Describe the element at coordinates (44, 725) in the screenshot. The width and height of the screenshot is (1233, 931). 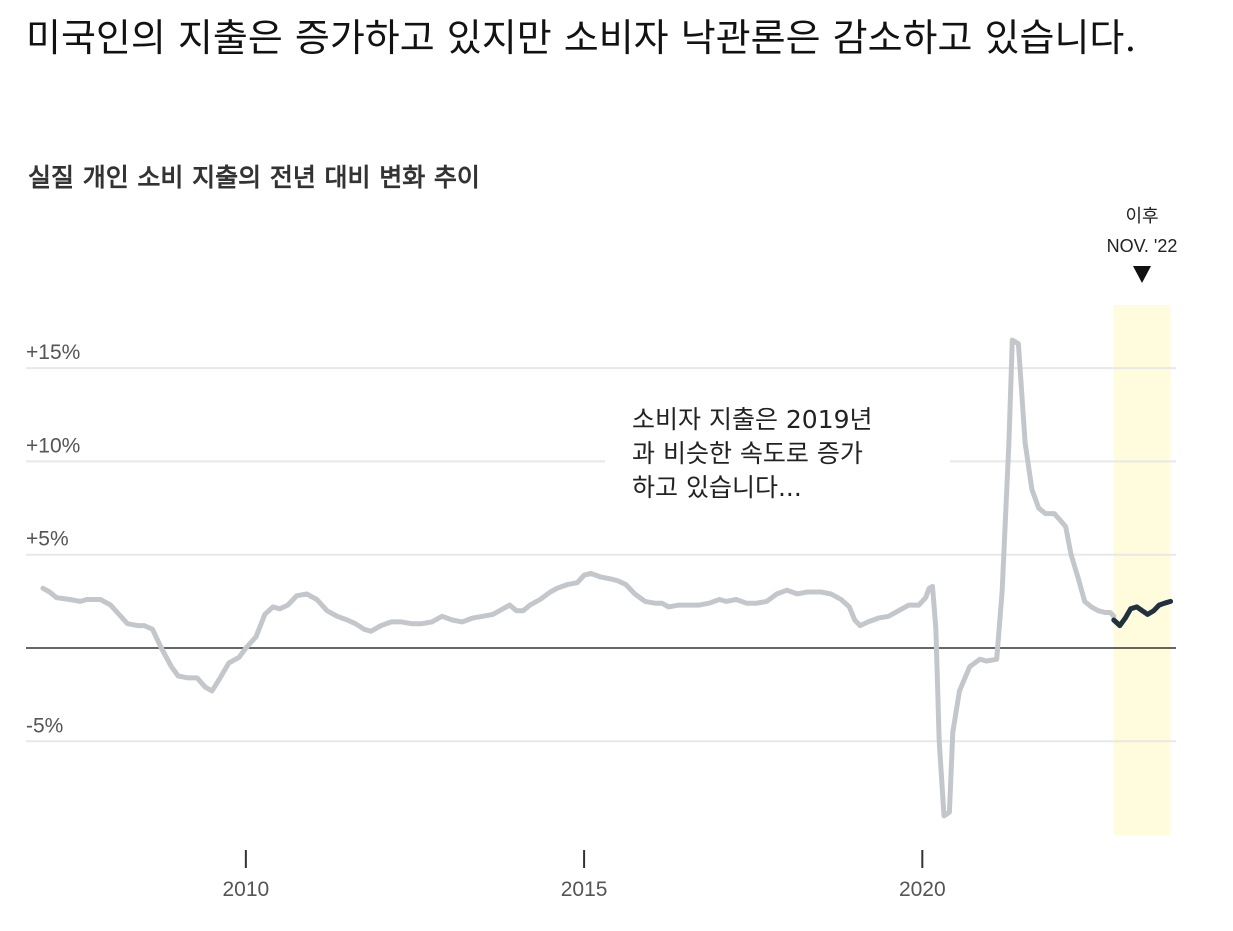
I see `y-tick-label: -5%` at that location.